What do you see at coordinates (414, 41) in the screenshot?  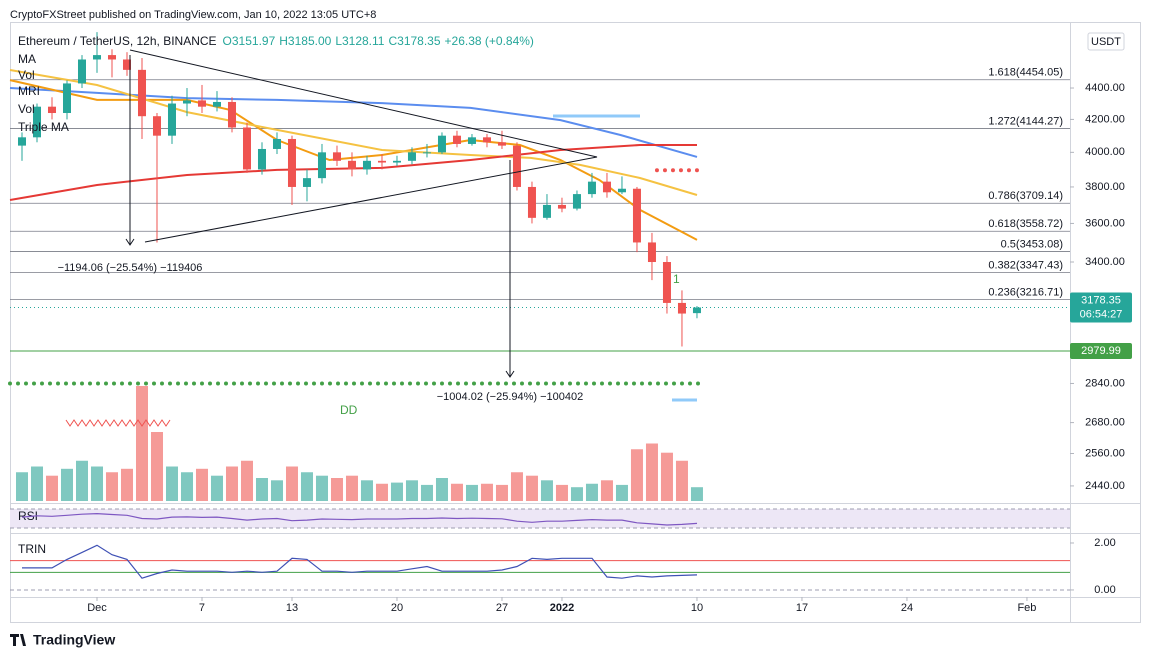 I see `ohlc-close: C3178.35` at bounding box center [414, 41].